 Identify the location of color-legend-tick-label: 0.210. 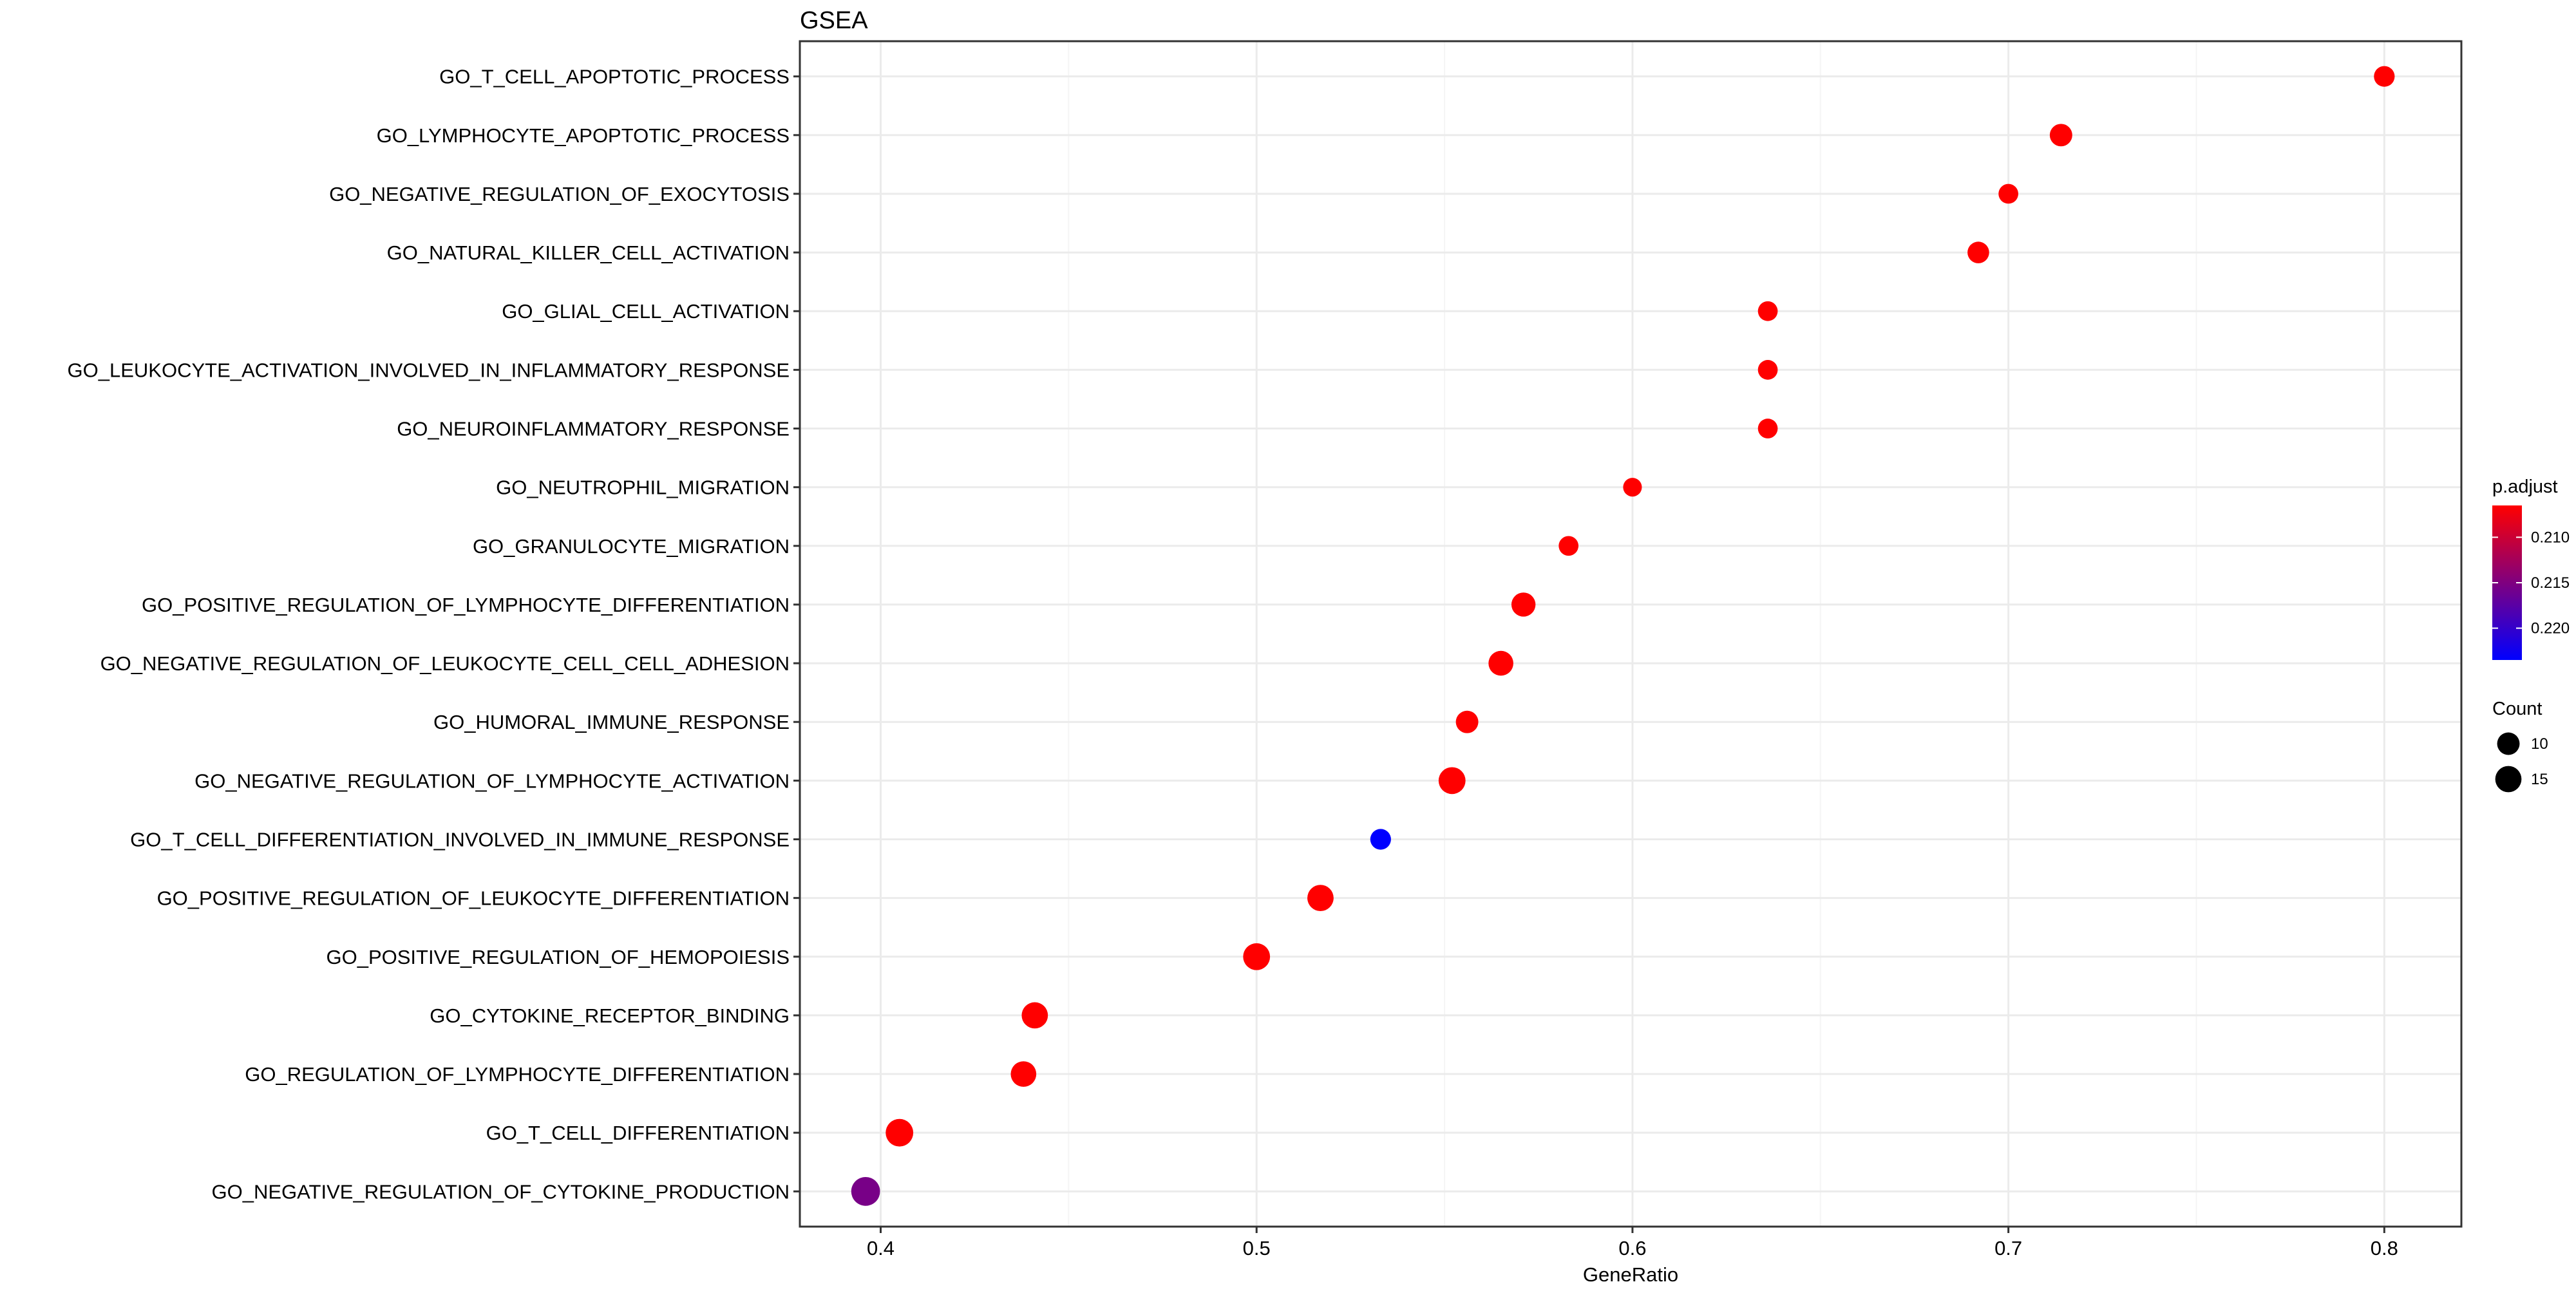
(2551, 537).